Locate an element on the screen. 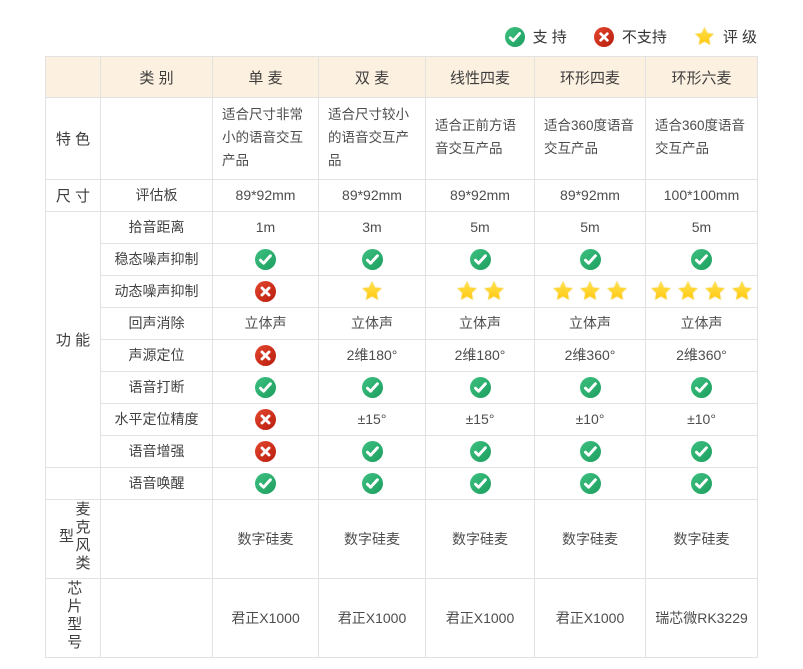  section-label-text: 麦克风类型 is located at coordinates (74, 536).